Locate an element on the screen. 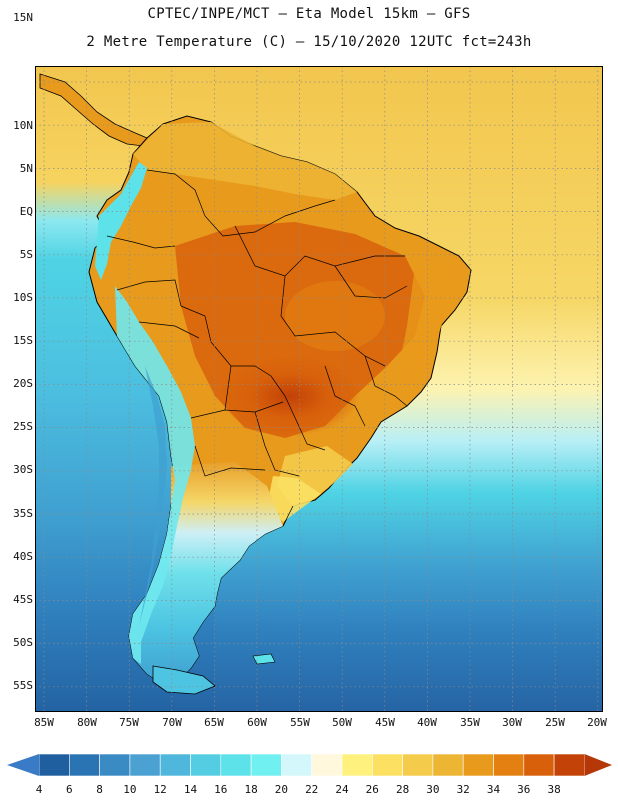  colorbar-label: 8 is located at coordinates (99, 789).